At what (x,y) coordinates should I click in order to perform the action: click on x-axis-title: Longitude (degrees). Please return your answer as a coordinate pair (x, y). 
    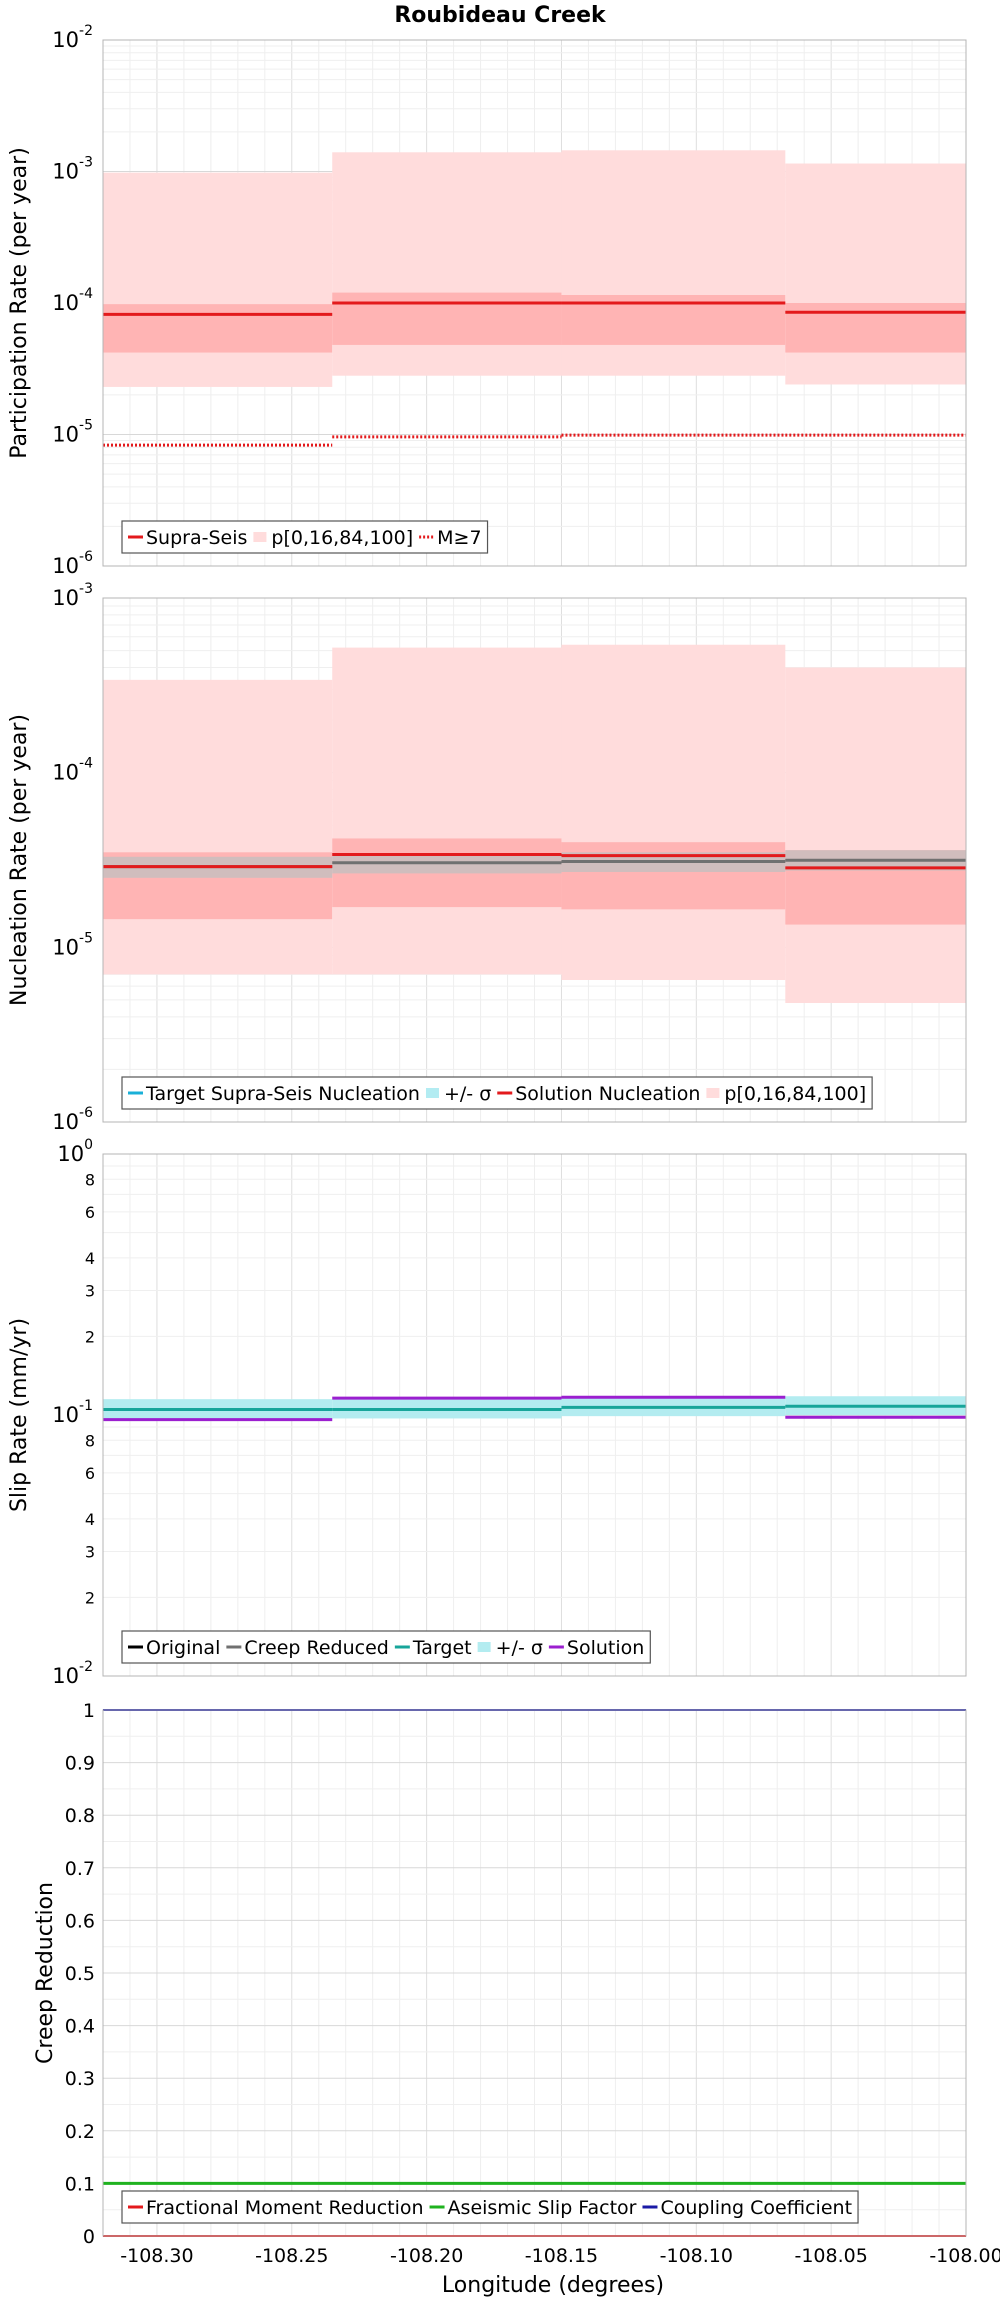
    Looking at the image, I should click on (553, 2285).